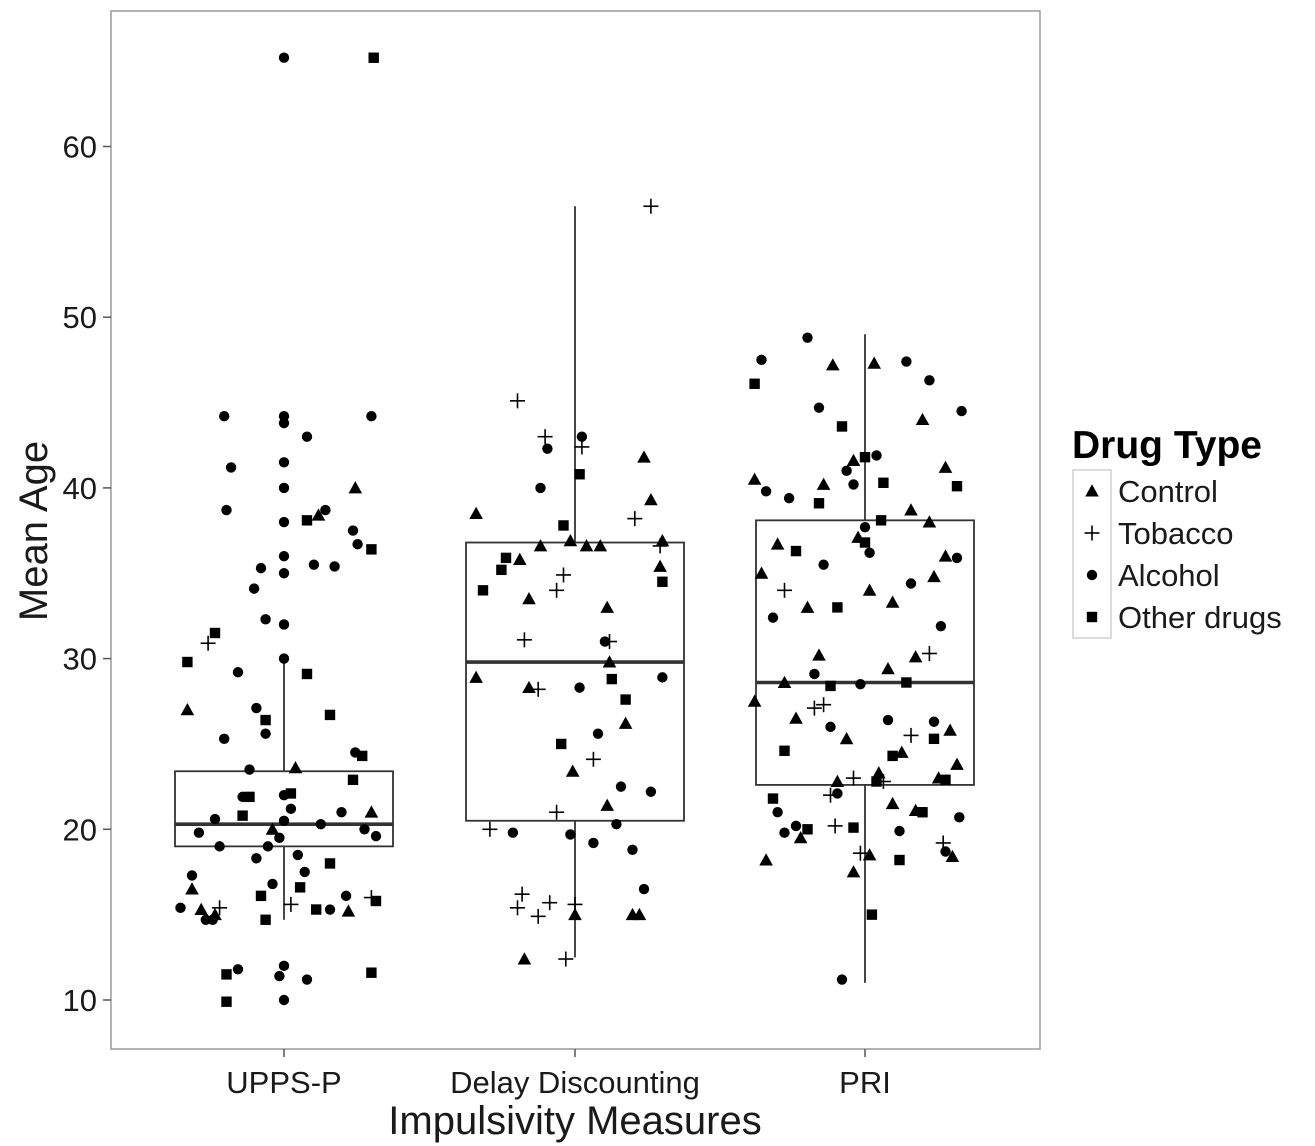 This screenshot has width=1315, height=1146. I want to click on legend-label: Alcohol, so click(1169, 575).